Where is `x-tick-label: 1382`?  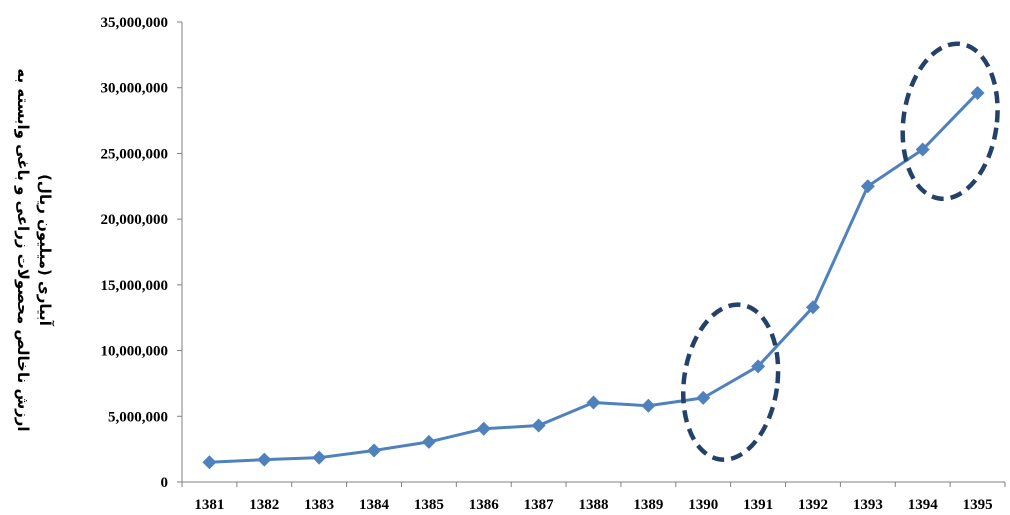
x-tick-label: 1382 is located at coordinates (264, 505).